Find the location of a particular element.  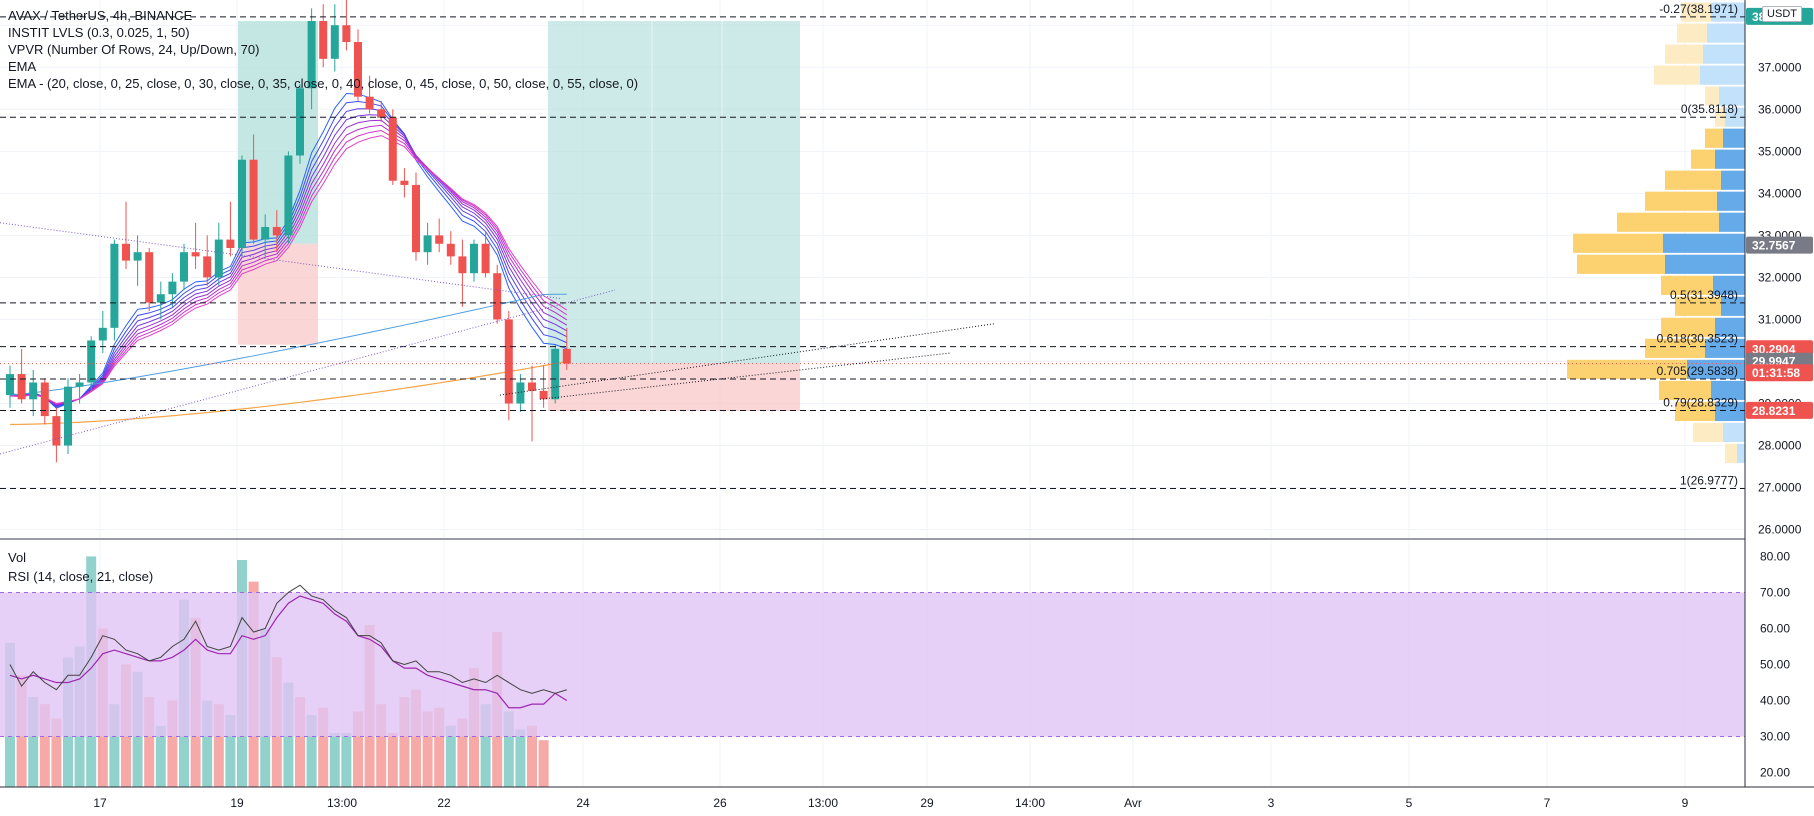

price-badge-label: 28.8231 is located at coordinates (1774, 411).